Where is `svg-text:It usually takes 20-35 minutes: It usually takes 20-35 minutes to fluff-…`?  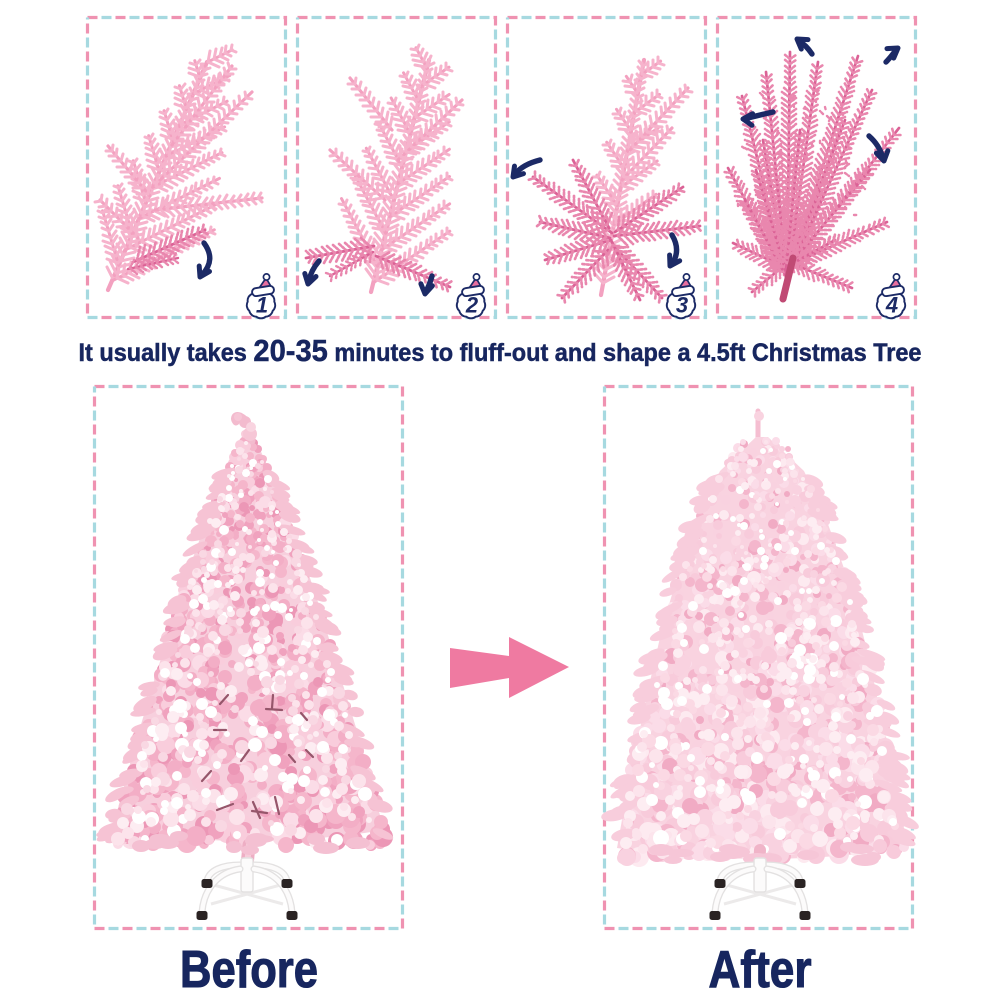
svg-text:It usually takes 20-35 minutes: It usually takes 20-35 minutes to fluff-… is located at coordinates (500, 350).